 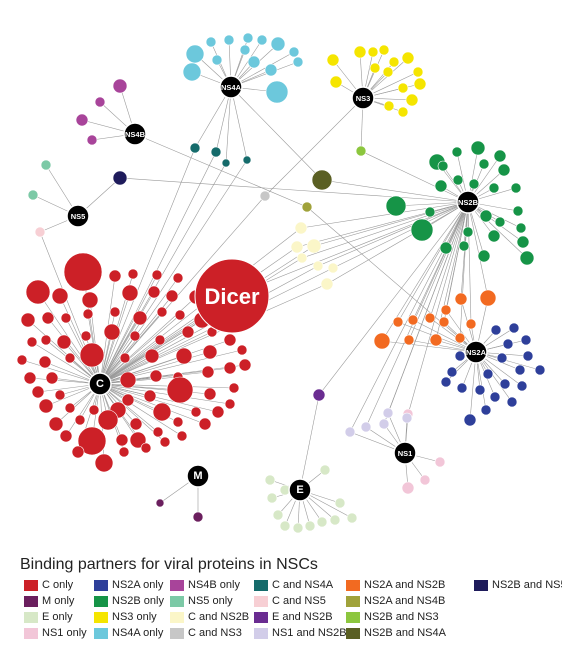 What do you see at coordinates (214, 585) in the screenshot?
I see `legend-label: NS4B only` at bounding box center [214, 585].